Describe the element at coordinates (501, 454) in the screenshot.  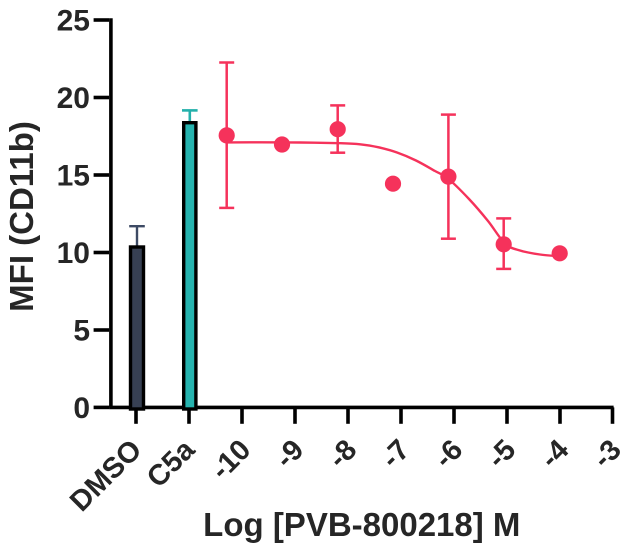
I see `svg-text: -5` at that location.